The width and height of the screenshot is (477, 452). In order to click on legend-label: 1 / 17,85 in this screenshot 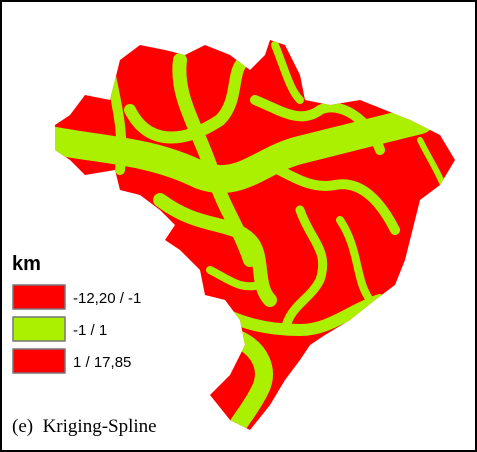, I will do `click(102, 362)`.